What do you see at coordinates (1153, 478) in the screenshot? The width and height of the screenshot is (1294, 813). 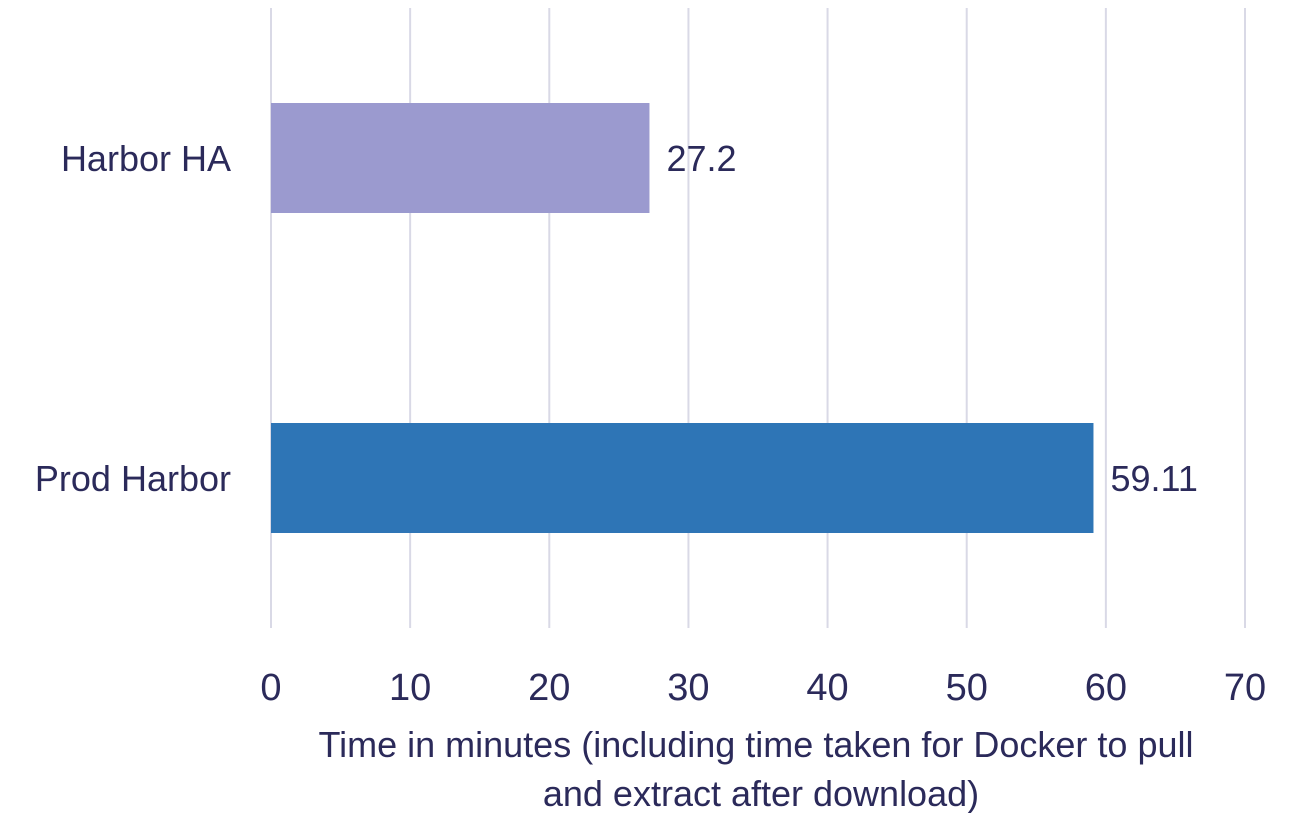 I see `data-label-prod-harbor: 59.11` at bounding box center [1153, 478].